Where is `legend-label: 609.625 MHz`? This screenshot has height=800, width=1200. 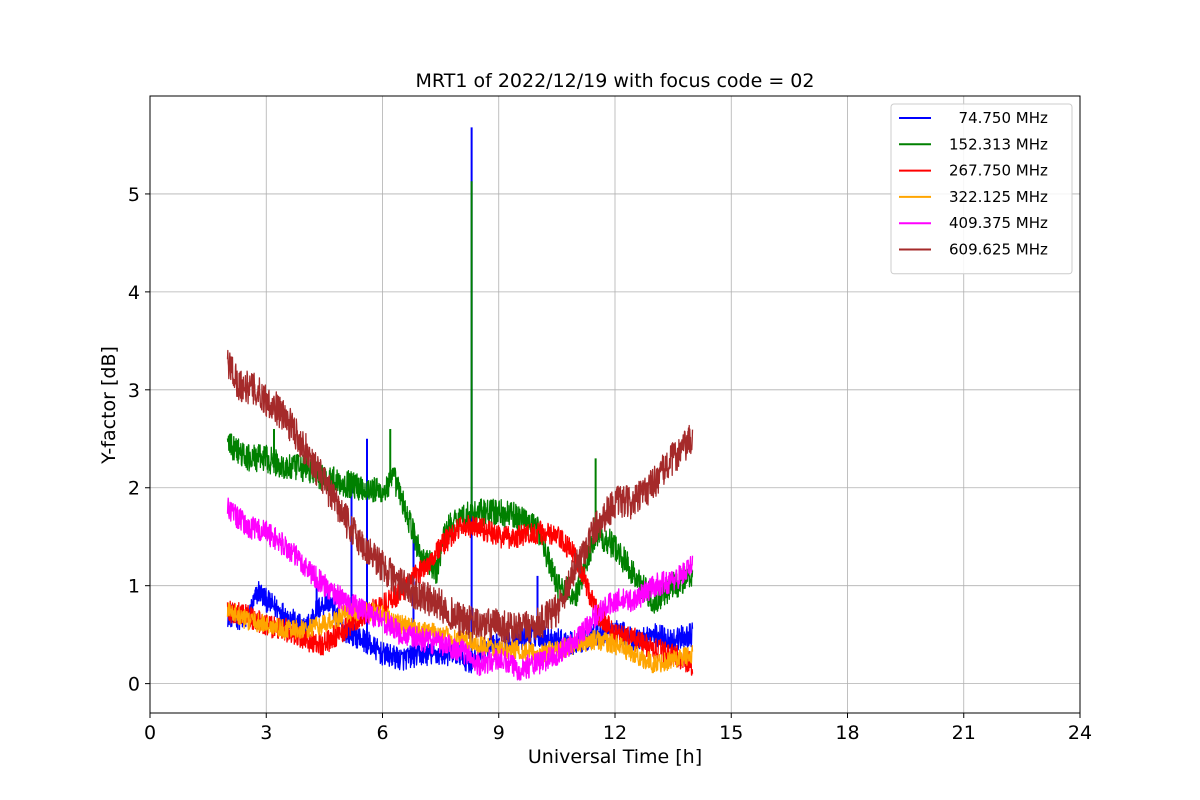
legend-label: 609.625 MHz is located at coordinates (998, 250).